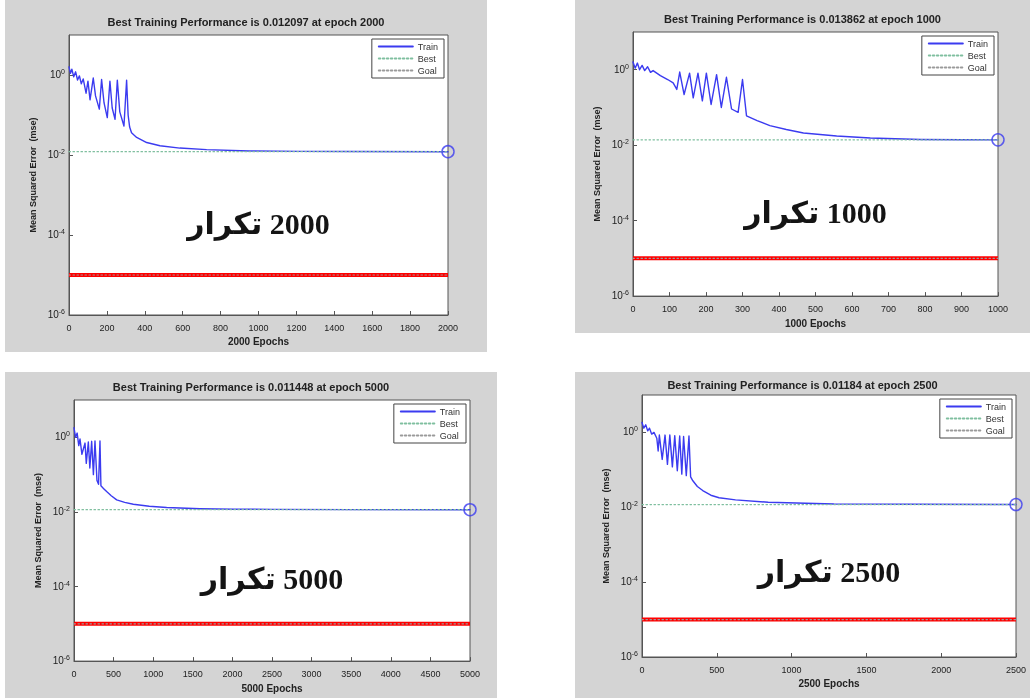 This screenshot has width=1030, height=698. What do you see at coordinates (961, 308) in the screenshot?
I see `x-tick-label: 900` at bounding box center [961, 308].